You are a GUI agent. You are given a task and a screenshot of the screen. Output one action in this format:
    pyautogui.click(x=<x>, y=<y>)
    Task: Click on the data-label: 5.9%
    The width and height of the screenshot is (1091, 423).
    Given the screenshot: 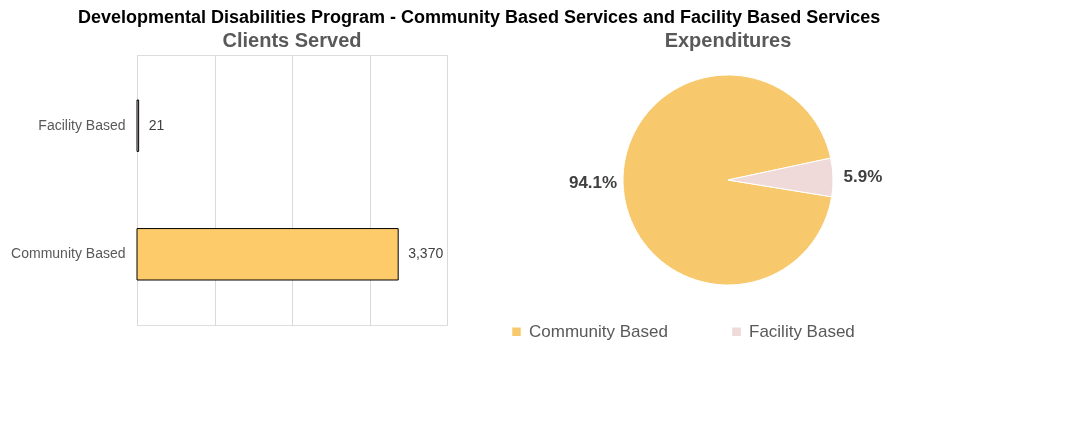 What is the action you would take?
    pyautogui.click(x=863, y=176)
    